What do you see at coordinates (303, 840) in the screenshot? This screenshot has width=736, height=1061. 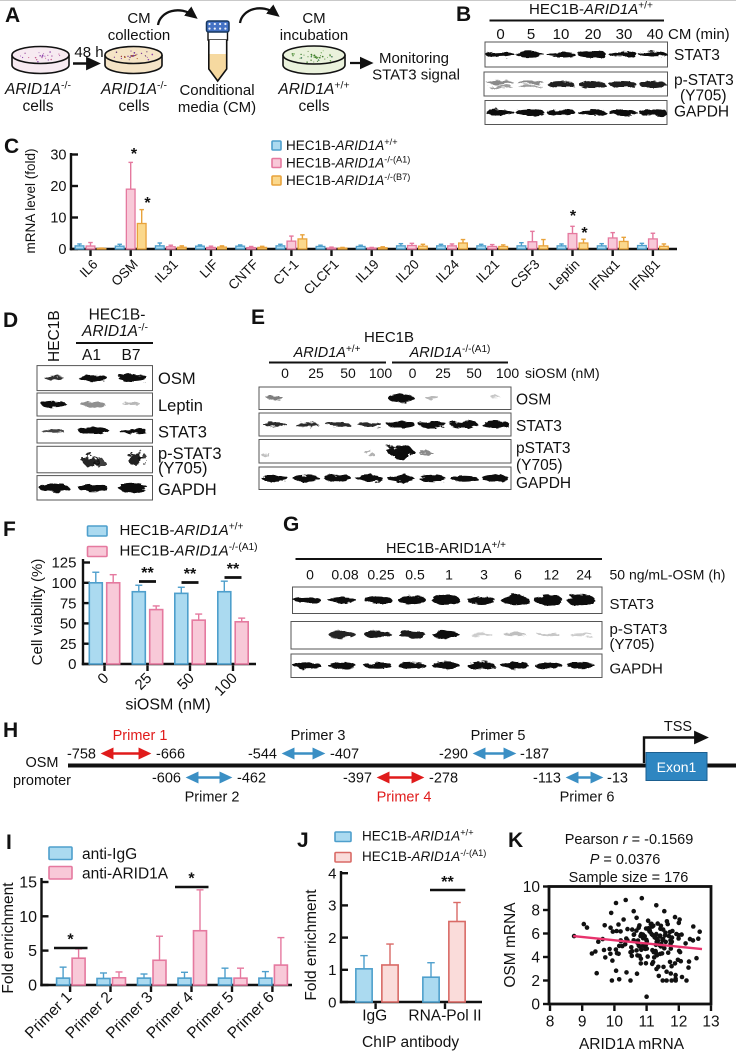 I see `svg-text: J` at bounding box center [303, 840].